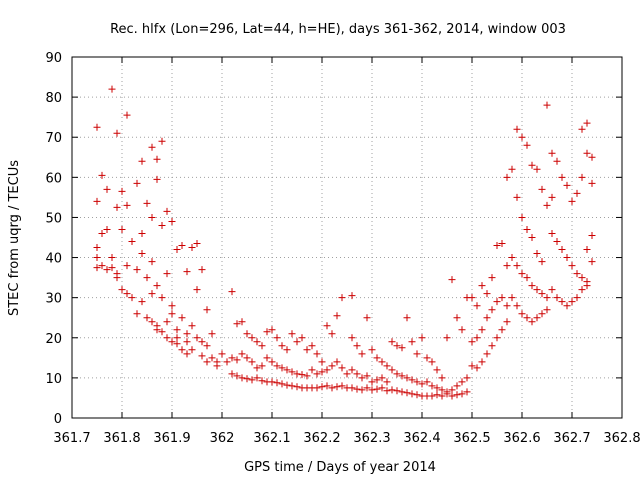 The height and width of the screenshot is (480, 640). I want to click on x-tick-label: 361.7, so click(71, 438).